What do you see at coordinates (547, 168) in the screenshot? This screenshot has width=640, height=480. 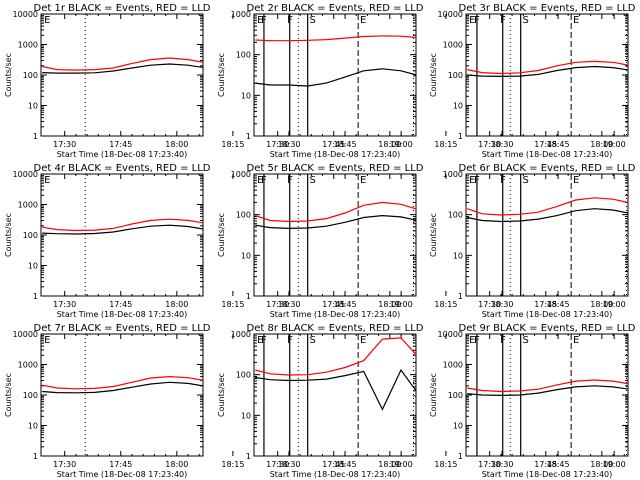 I see `panel-title: Det 6r BLACK = Events, RED = LLD` at bounding box center [547, 168].